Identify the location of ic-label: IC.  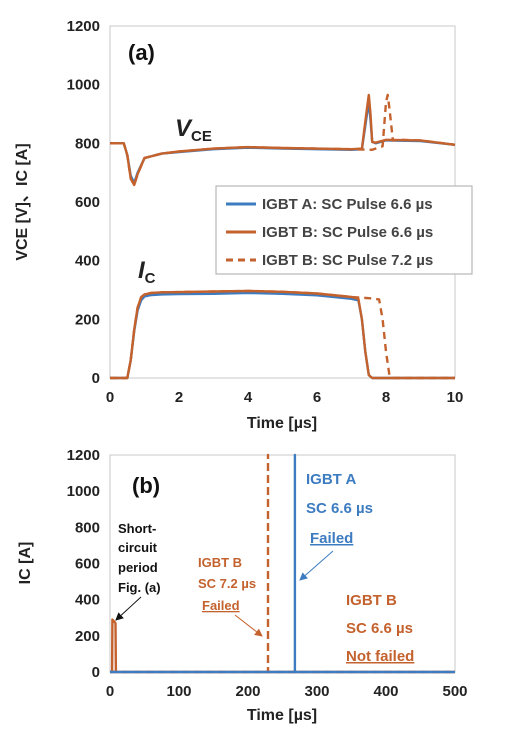
(147, 272).